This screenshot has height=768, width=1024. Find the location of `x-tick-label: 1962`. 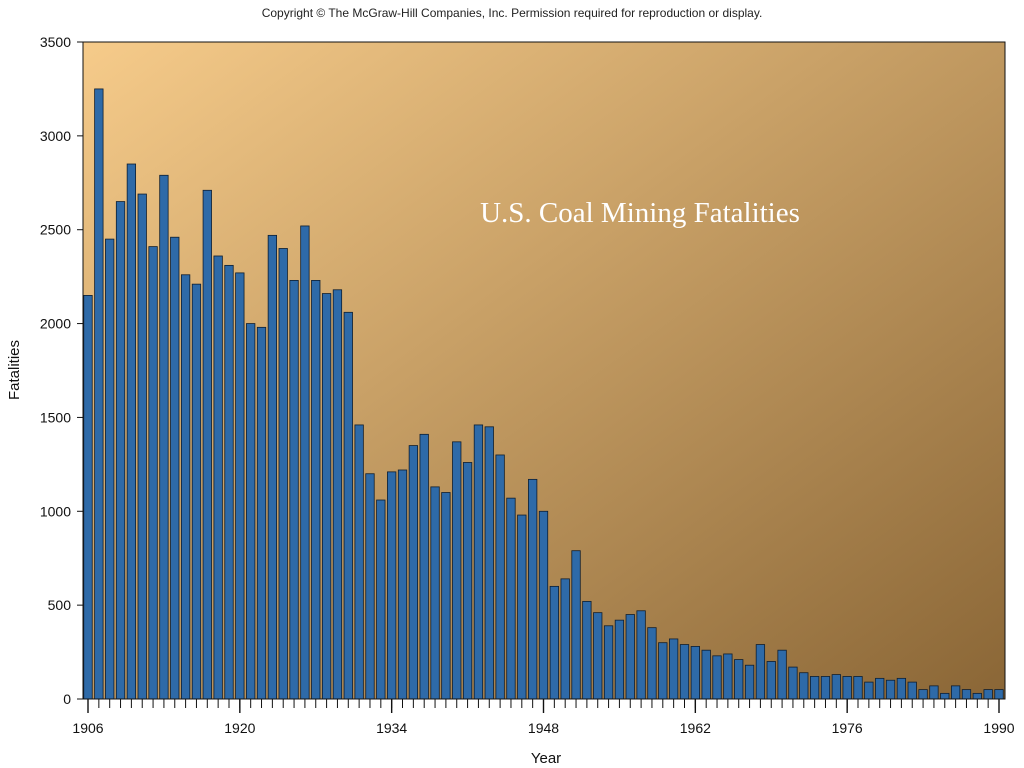

x-tick-label: 1962 is located at coordinates (695, 728).